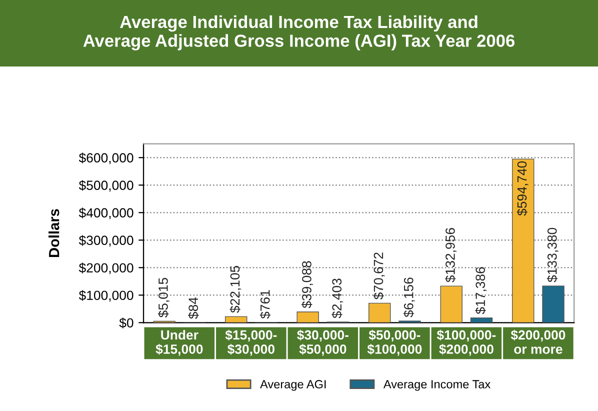 The image size is (598, 411). I want to click on x-tick-label: $30,000- $50,000, so click(322, 343).